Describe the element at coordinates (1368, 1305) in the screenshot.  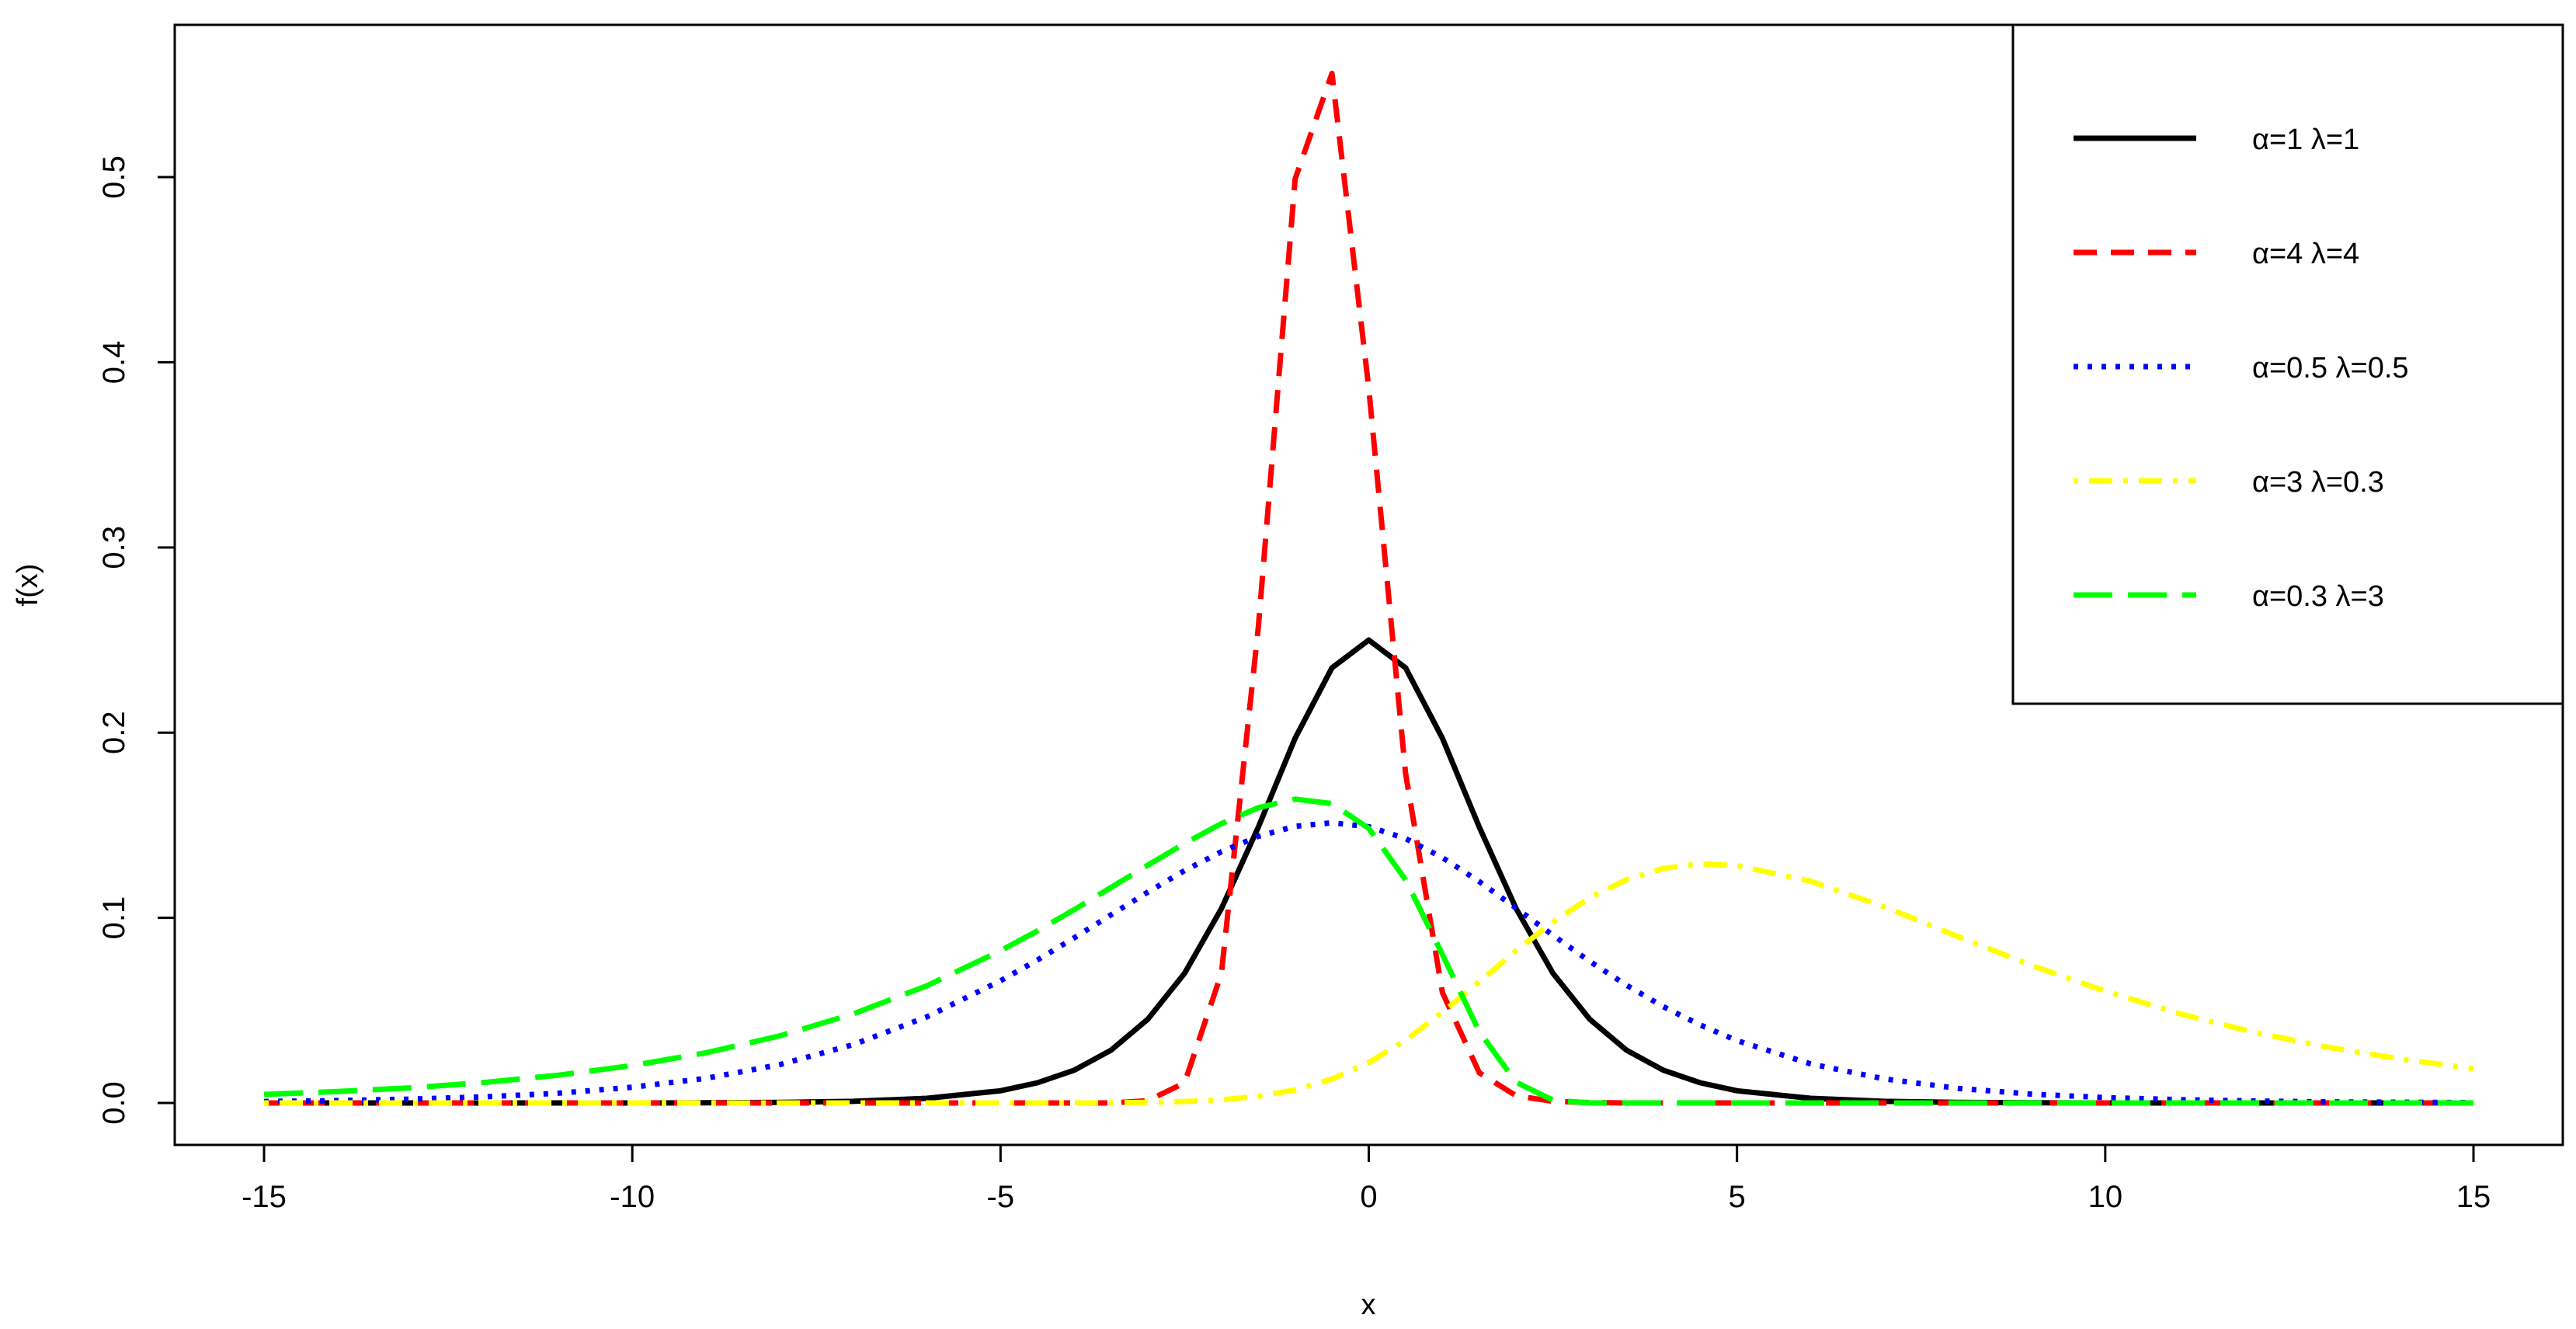
I see `x-axis-label: x` at that location.